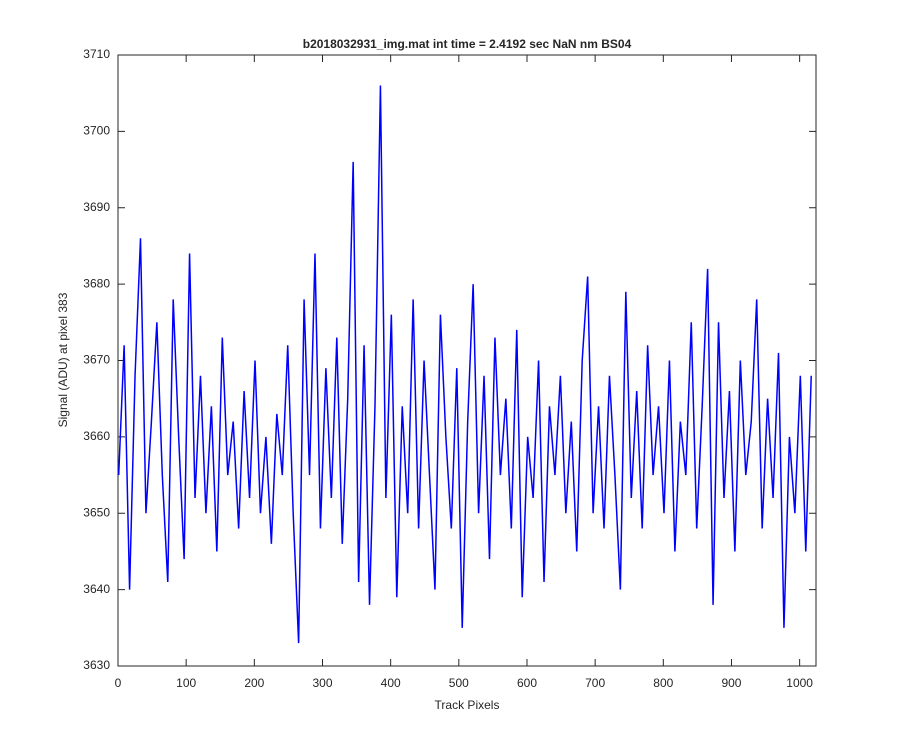 This screenshot has width=900, height=755. I want to click on y-tick-label: 3630, so click(96, 665).